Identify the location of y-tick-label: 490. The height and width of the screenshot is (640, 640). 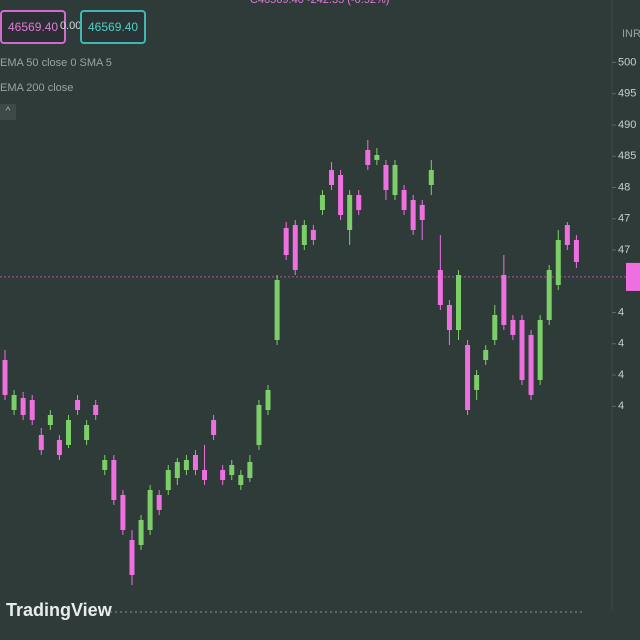
(627, 125).